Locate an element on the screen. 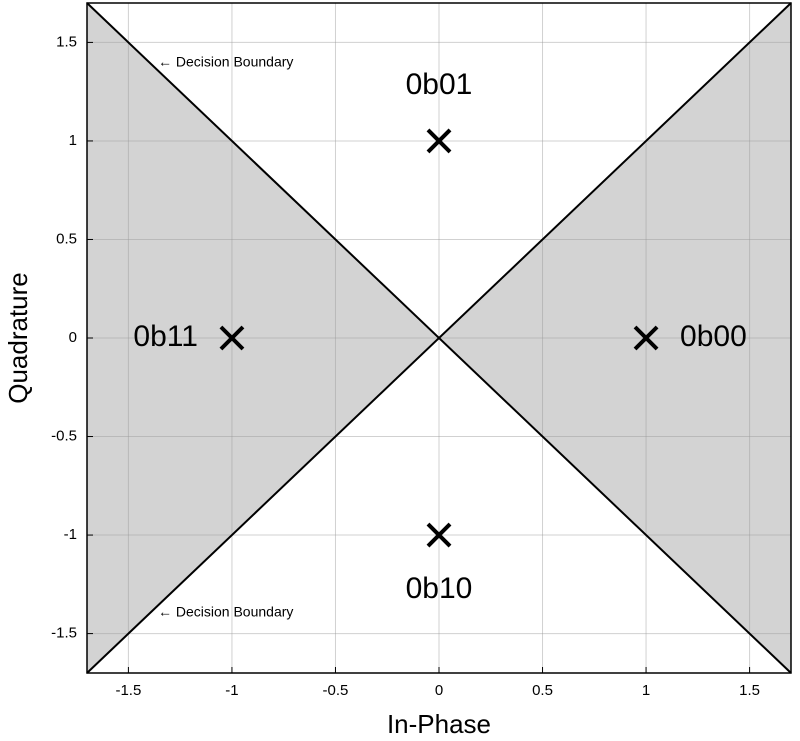 The height and width of the screenshot is (741, 800). x-tick-label: 0.5 is located at coordinates (542, 690).